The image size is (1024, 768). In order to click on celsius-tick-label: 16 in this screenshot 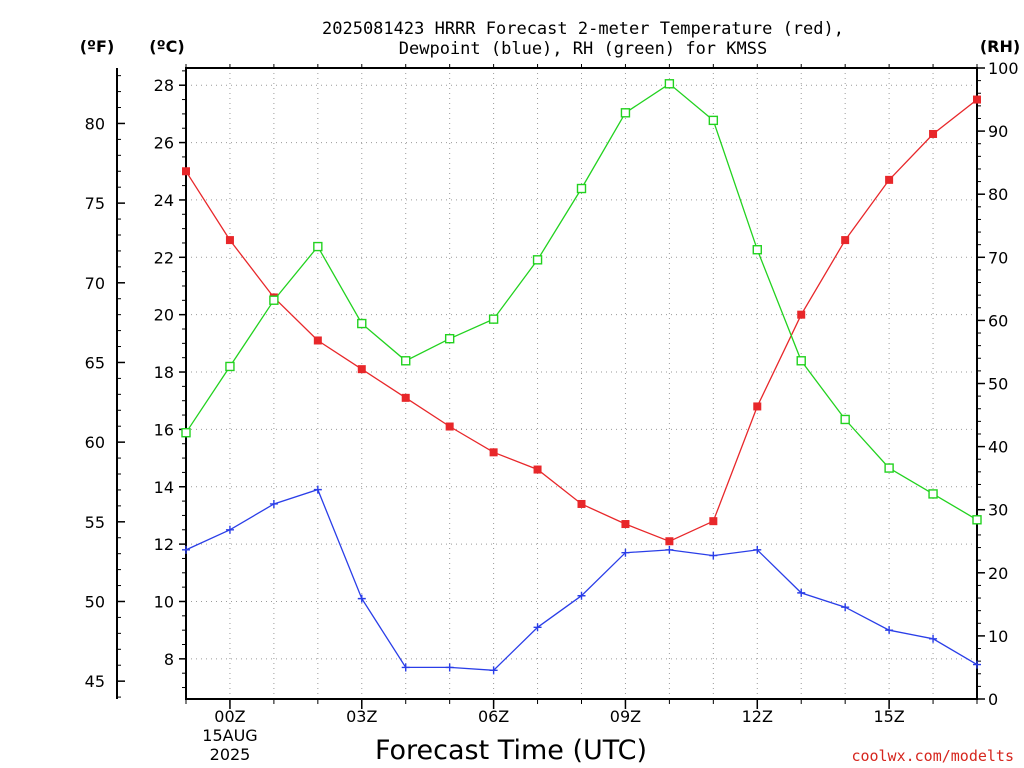, I will do `click(164, 429)`.